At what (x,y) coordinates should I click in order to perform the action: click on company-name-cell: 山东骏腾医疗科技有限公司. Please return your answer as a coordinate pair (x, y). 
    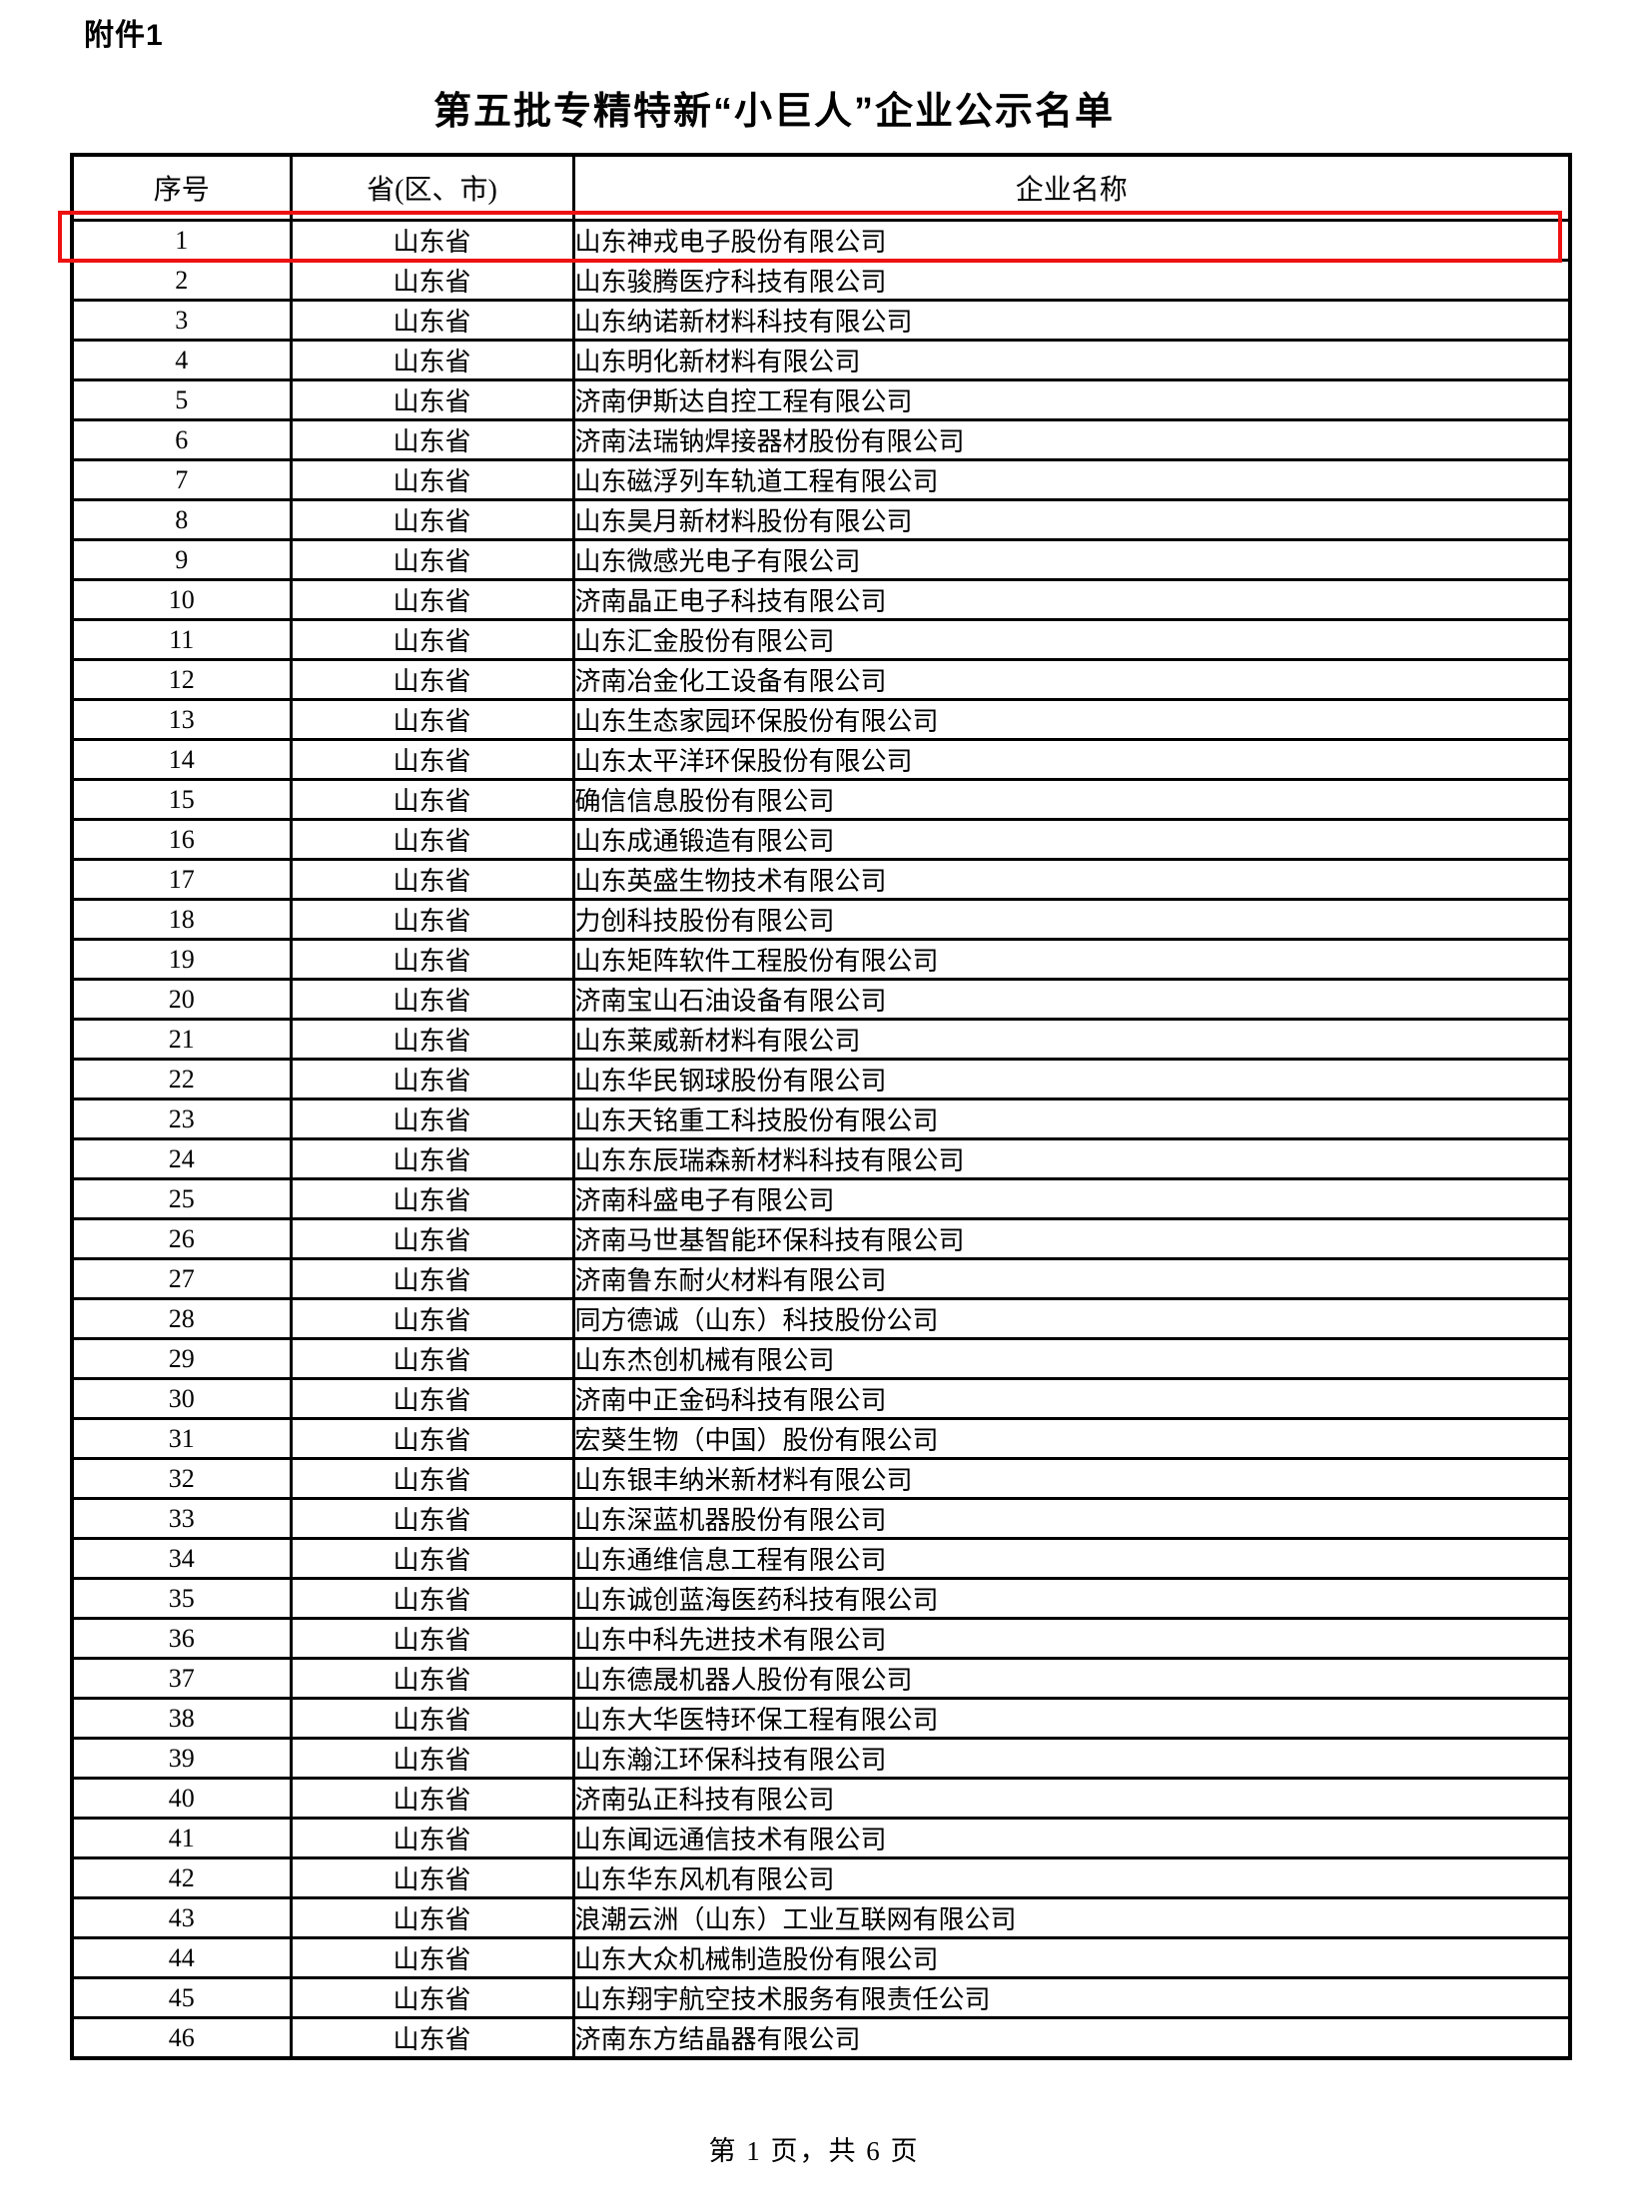
    Looking at the image, I should click on (1071, 280).